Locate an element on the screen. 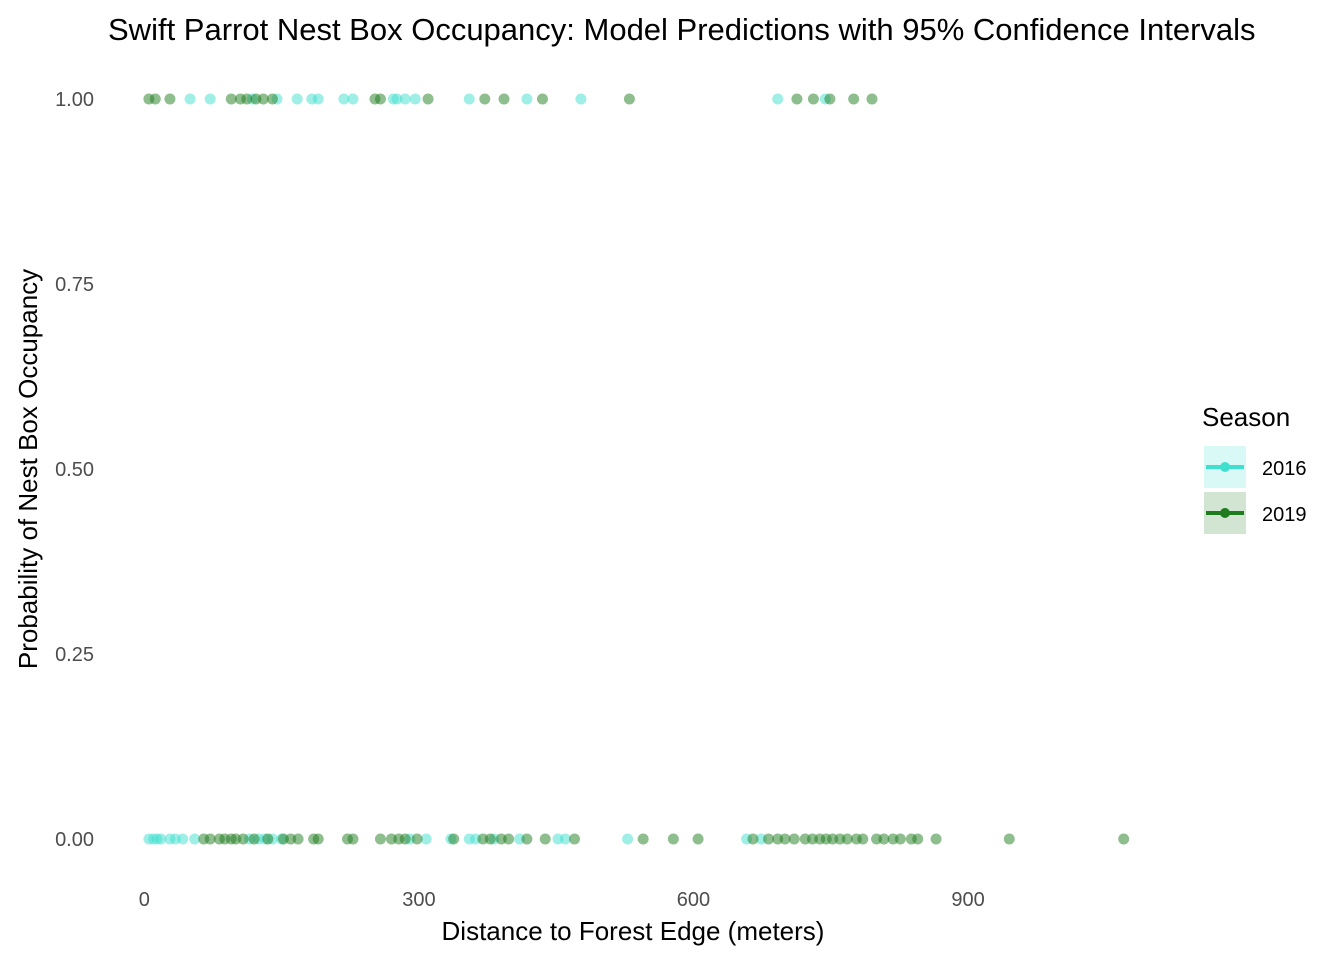 The image size is (1344, 960). y-tick-label: 0.50 is located at coordinates (74, 470).